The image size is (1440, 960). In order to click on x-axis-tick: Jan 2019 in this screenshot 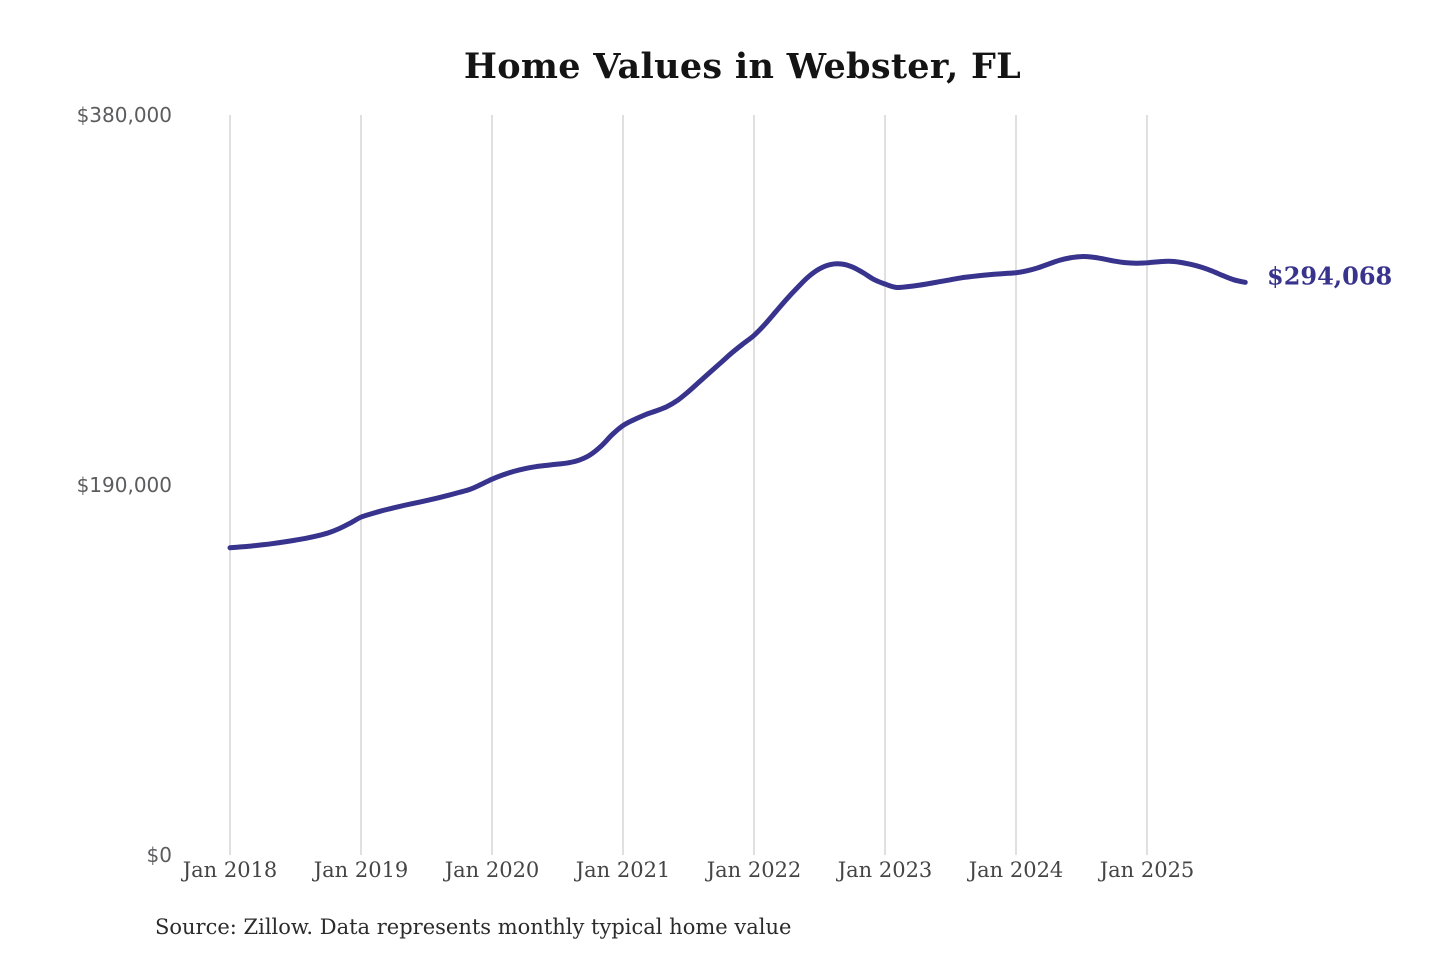, I will do `click(361, 870)`.